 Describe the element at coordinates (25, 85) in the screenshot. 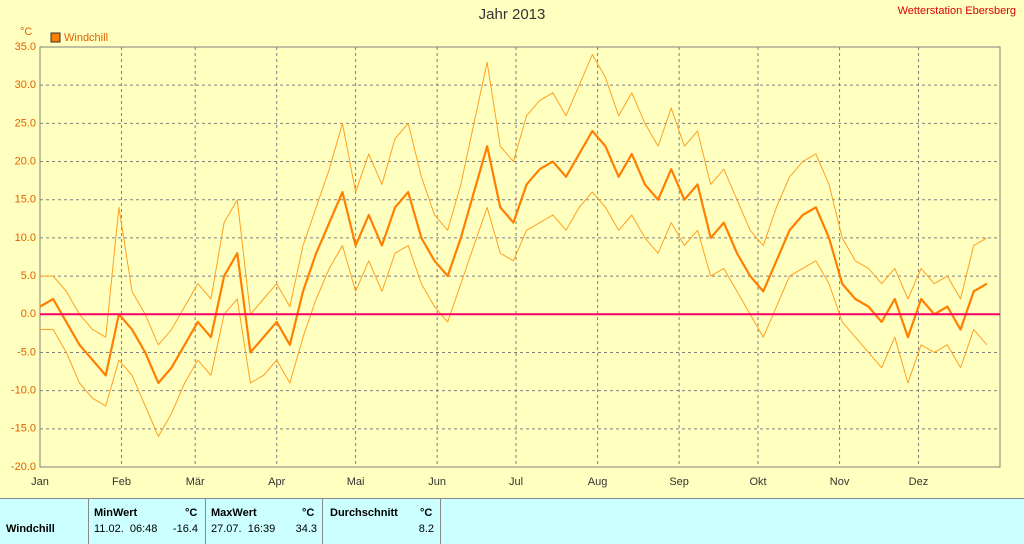

I see `y-tick-label: 30.0` at that location.